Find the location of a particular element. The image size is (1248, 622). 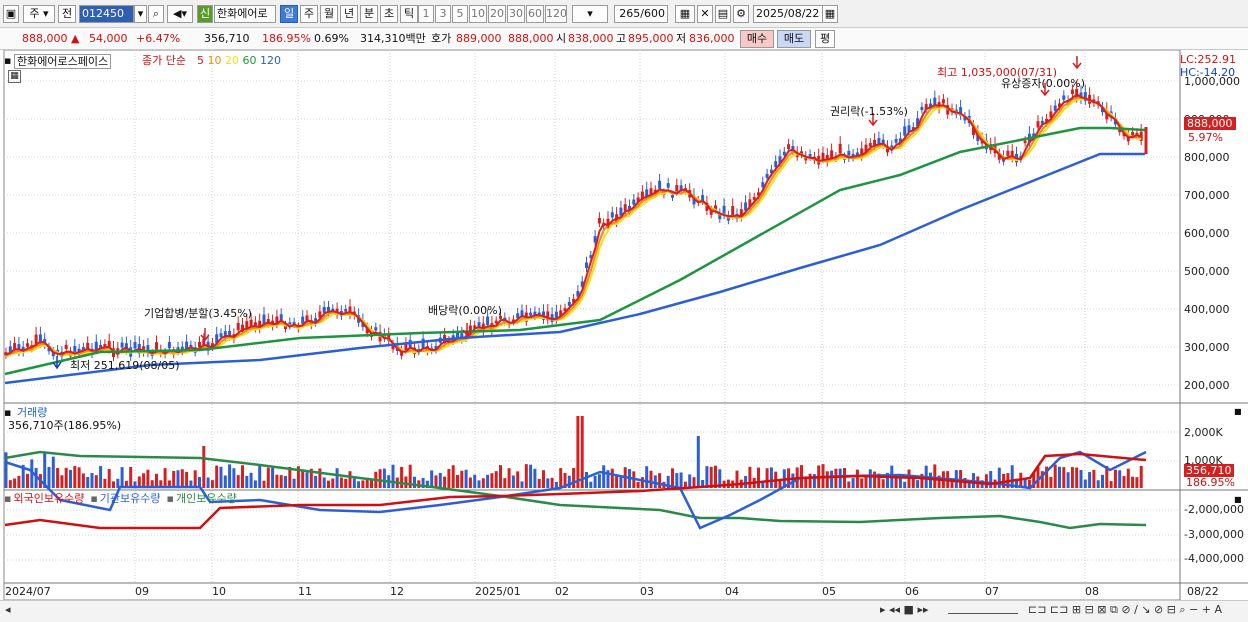

interval-20: 20 is located at coordinates (497, 14).